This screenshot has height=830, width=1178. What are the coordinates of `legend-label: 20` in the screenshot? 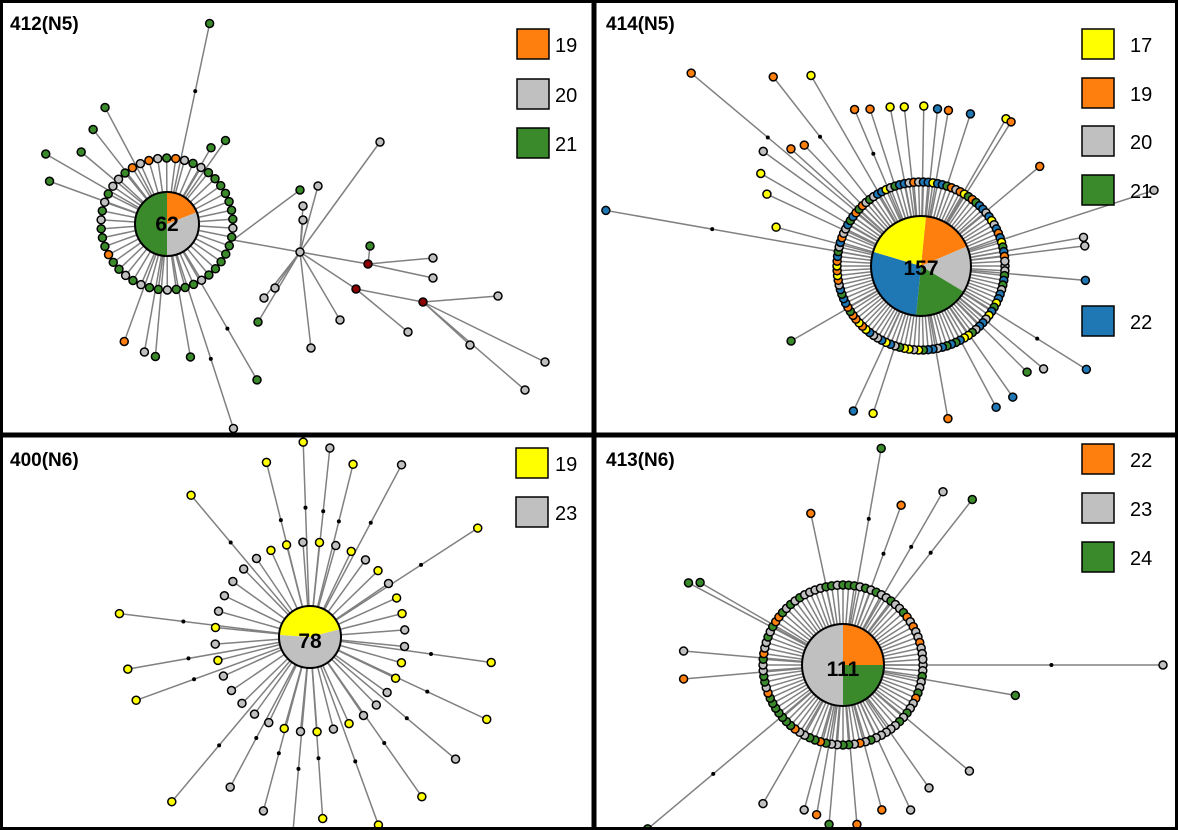 It's located at (566, 96).